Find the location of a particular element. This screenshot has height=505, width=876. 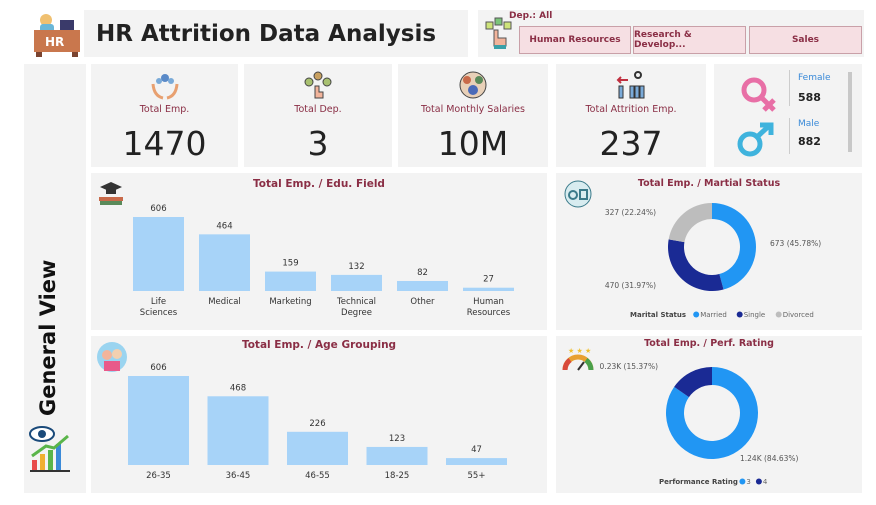

data-label: 464 is located at coordinates (224, 226).